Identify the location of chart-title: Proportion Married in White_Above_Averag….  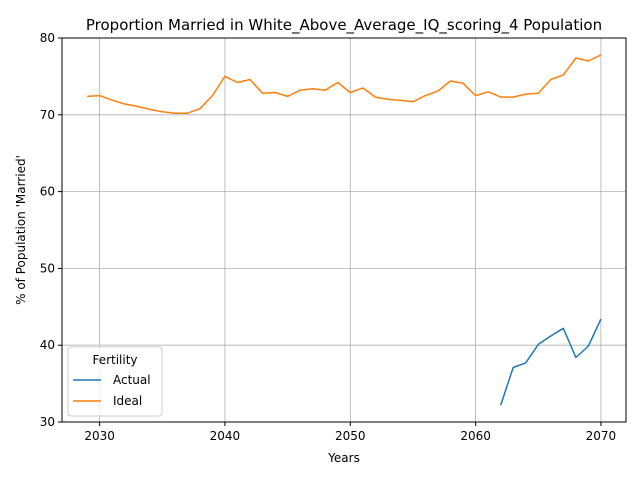
(344, 25).